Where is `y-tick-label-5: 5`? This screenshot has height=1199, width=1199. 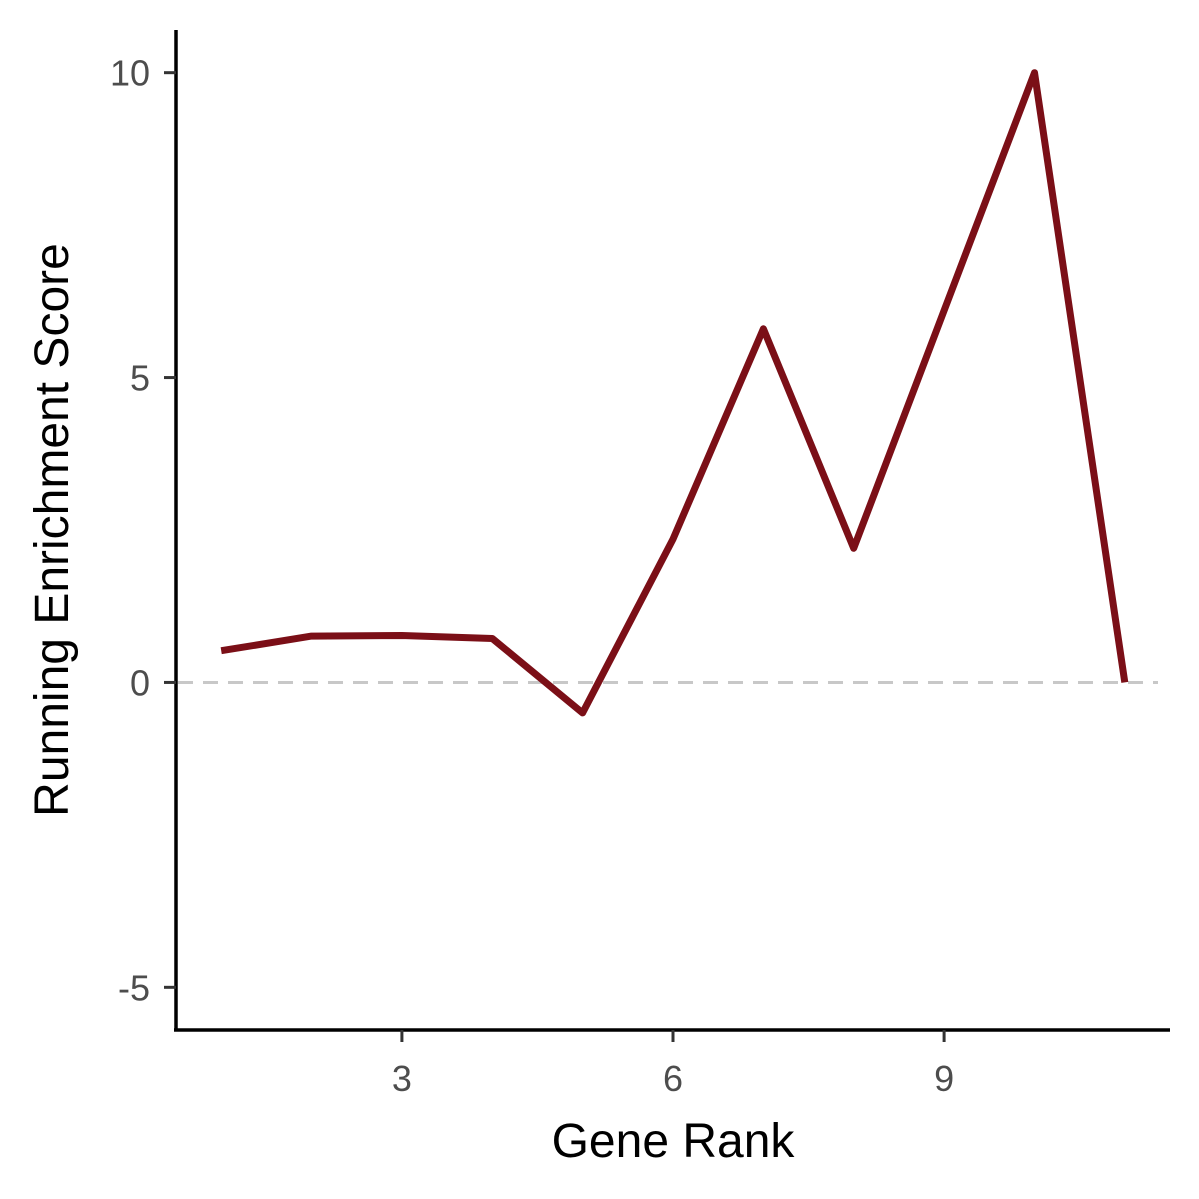
y-tick-label-5: 5 is located at coordinates (140, 378).